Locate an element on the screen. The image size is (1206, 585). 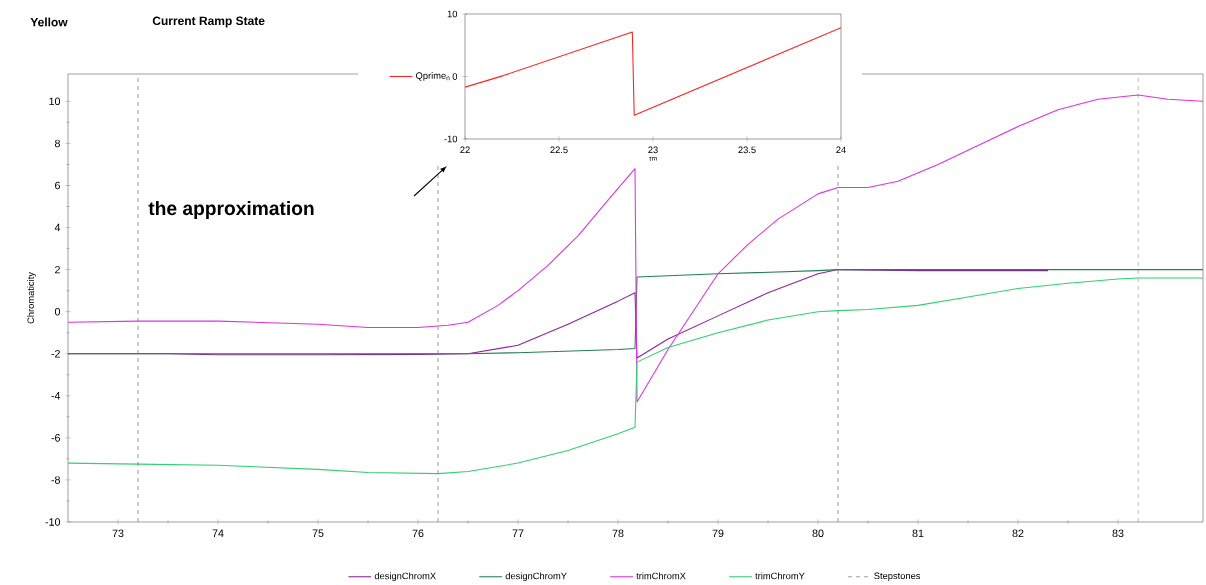
y-tick-label: -8 is located at coordinates (55, 480).